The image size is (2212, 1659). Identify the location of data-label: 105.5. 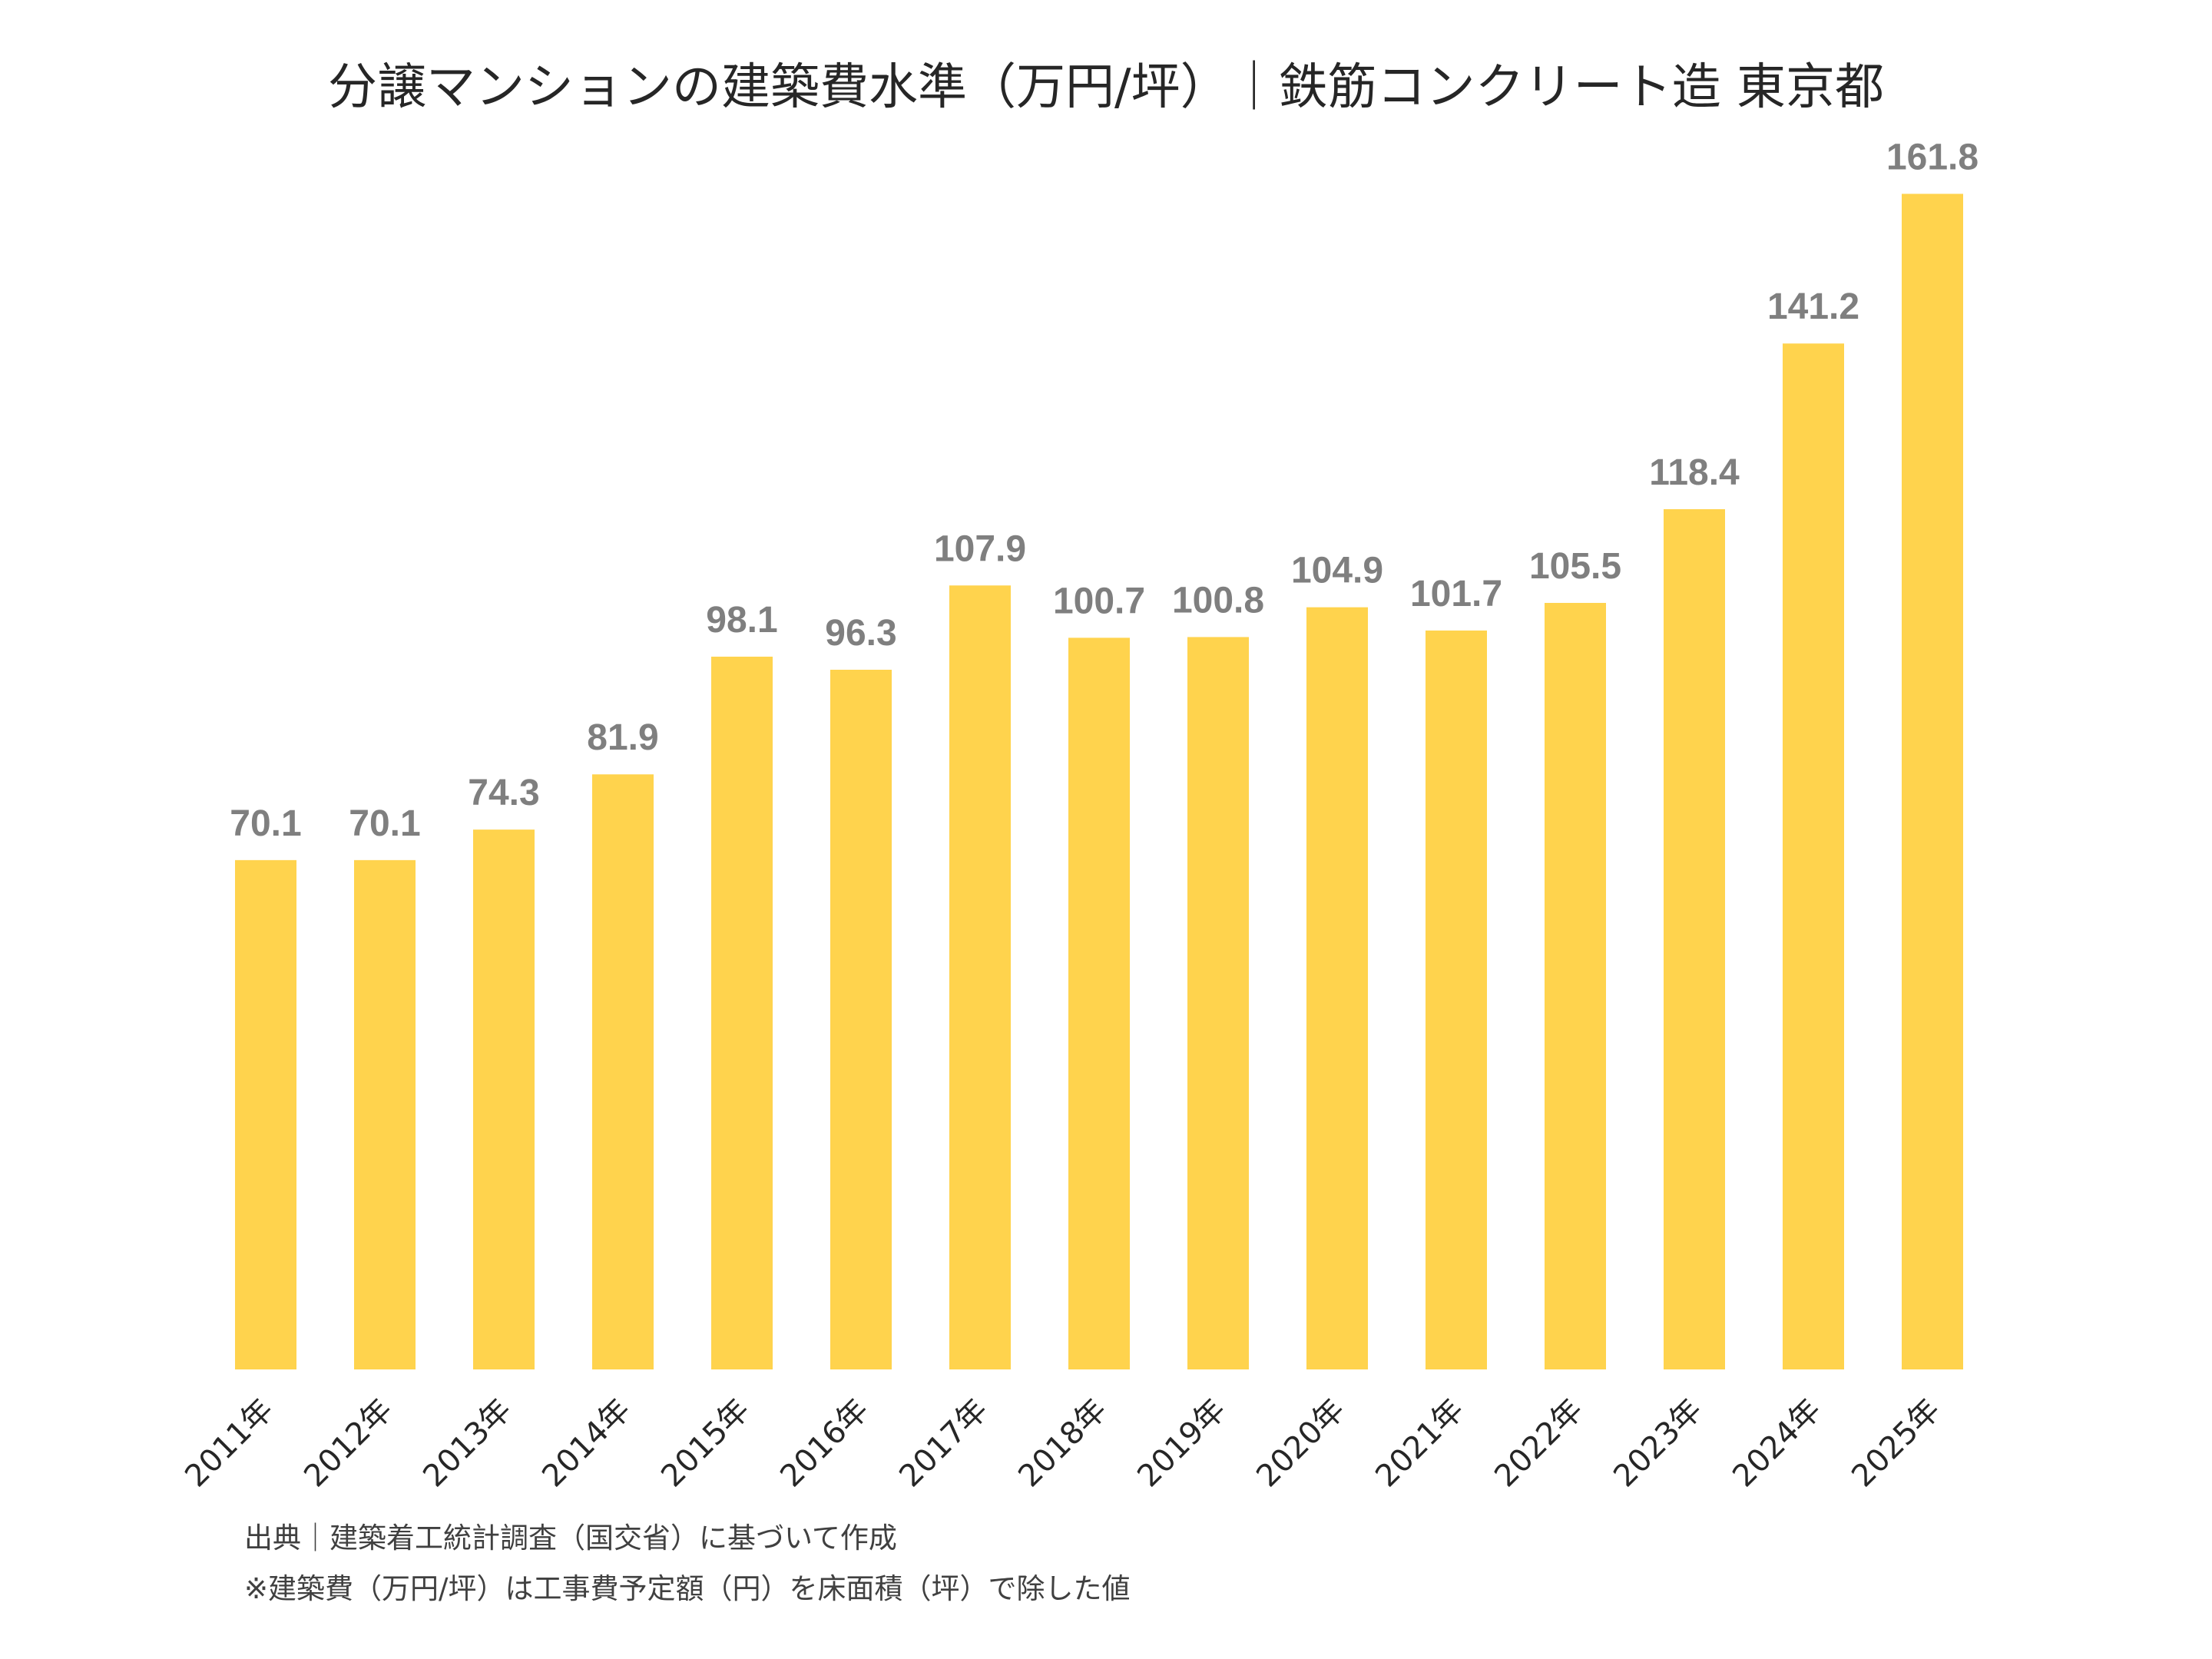
(1575, 566).